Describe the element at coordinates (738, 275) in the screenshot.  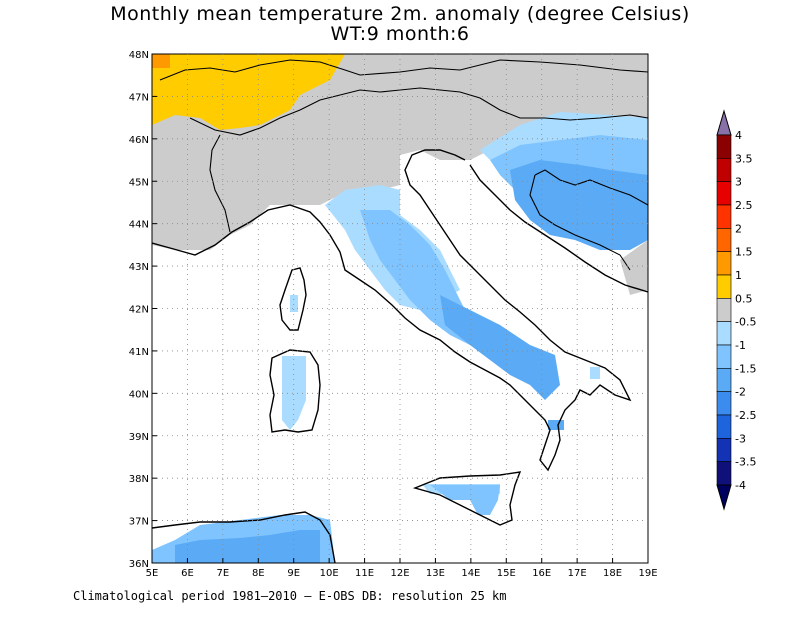
I see `colorbar-label: 1` at that location.